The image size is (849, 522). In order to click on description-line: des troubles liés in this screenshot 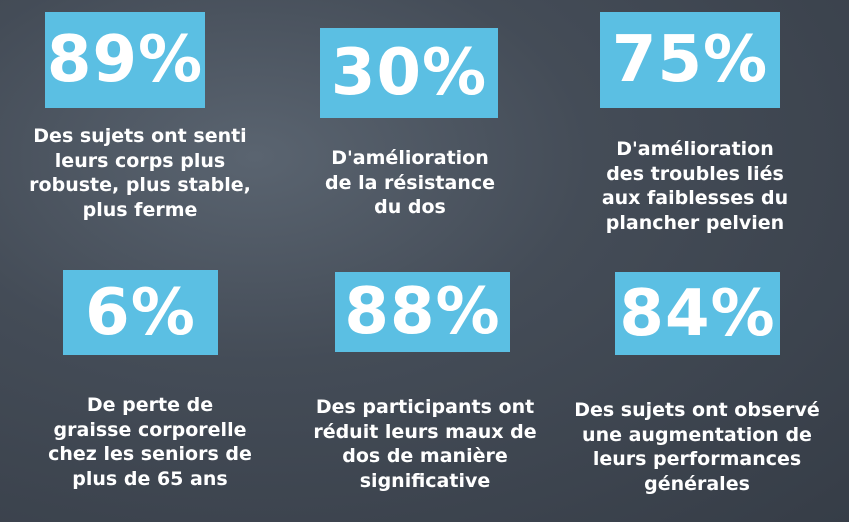, I will do `click(695, 173)`.